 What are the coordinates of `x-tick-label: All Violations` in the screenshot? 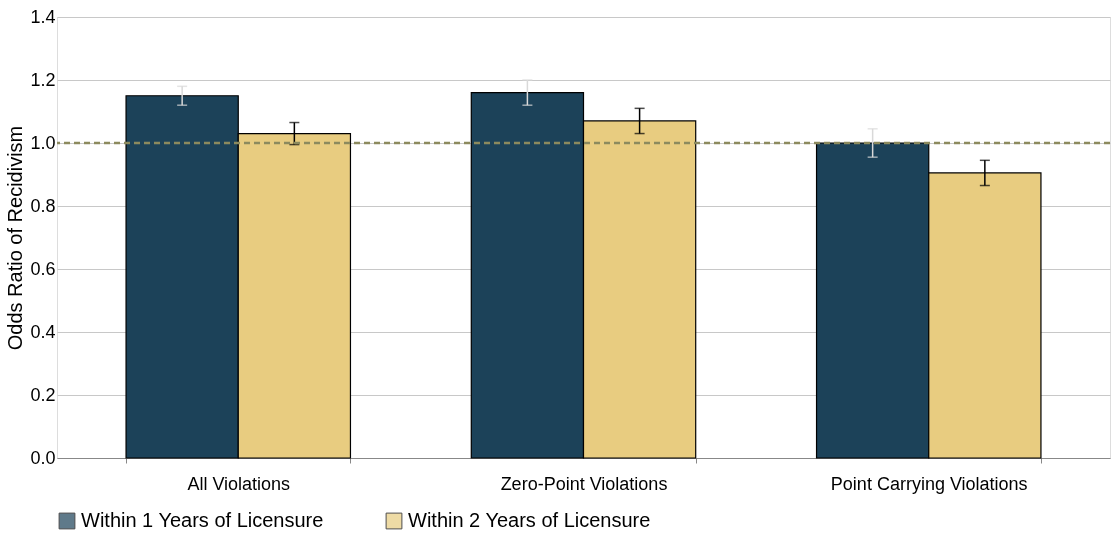 It's located at (239, 483).